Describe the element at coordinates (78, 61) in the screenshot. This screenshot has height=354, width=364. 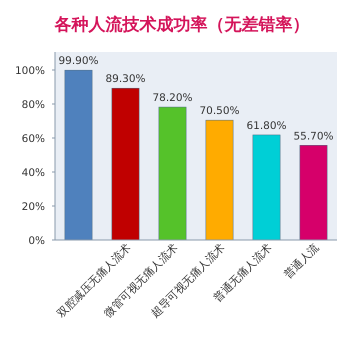
I see `data-label: 99.90%` at that location.